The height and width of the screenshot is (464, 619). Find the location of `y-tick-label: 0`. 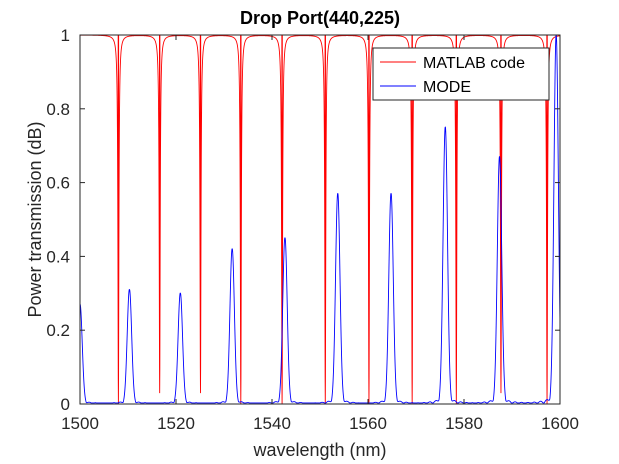

y-tick-label: 0 is located at coordinates (65, 404).